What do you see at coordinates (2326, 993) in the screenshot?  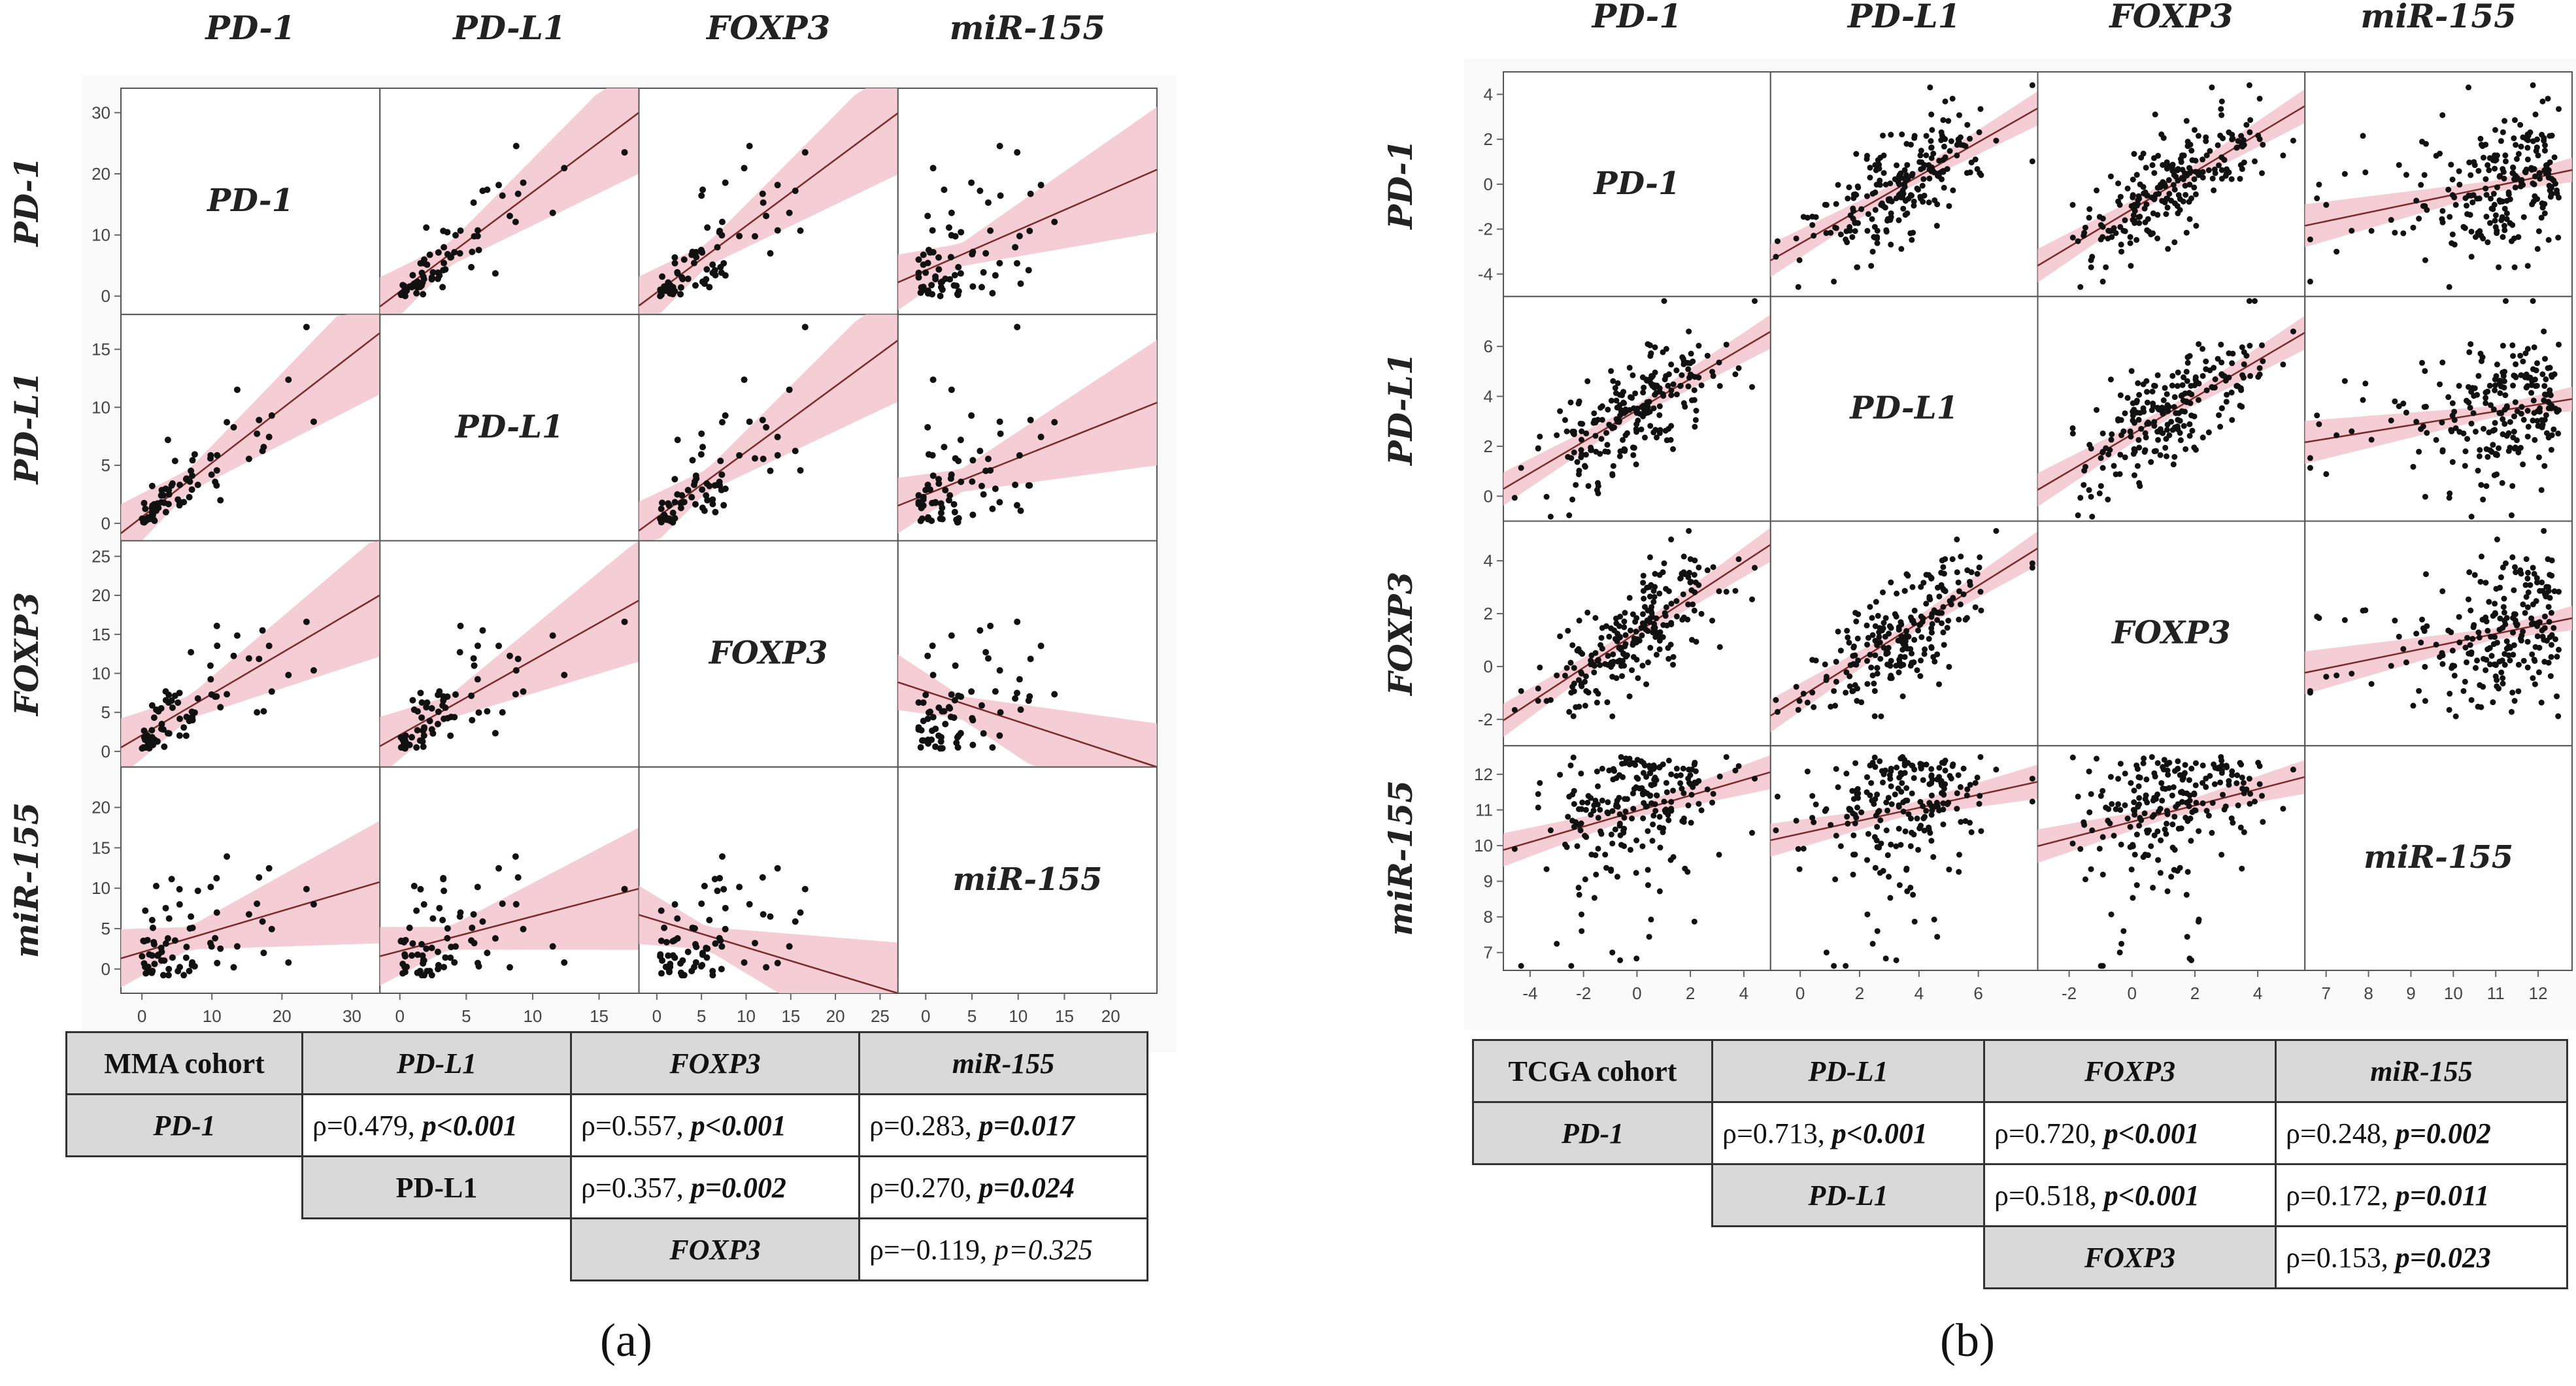 I see `x-tick-label: 7` at bounding box center [2326, 993].